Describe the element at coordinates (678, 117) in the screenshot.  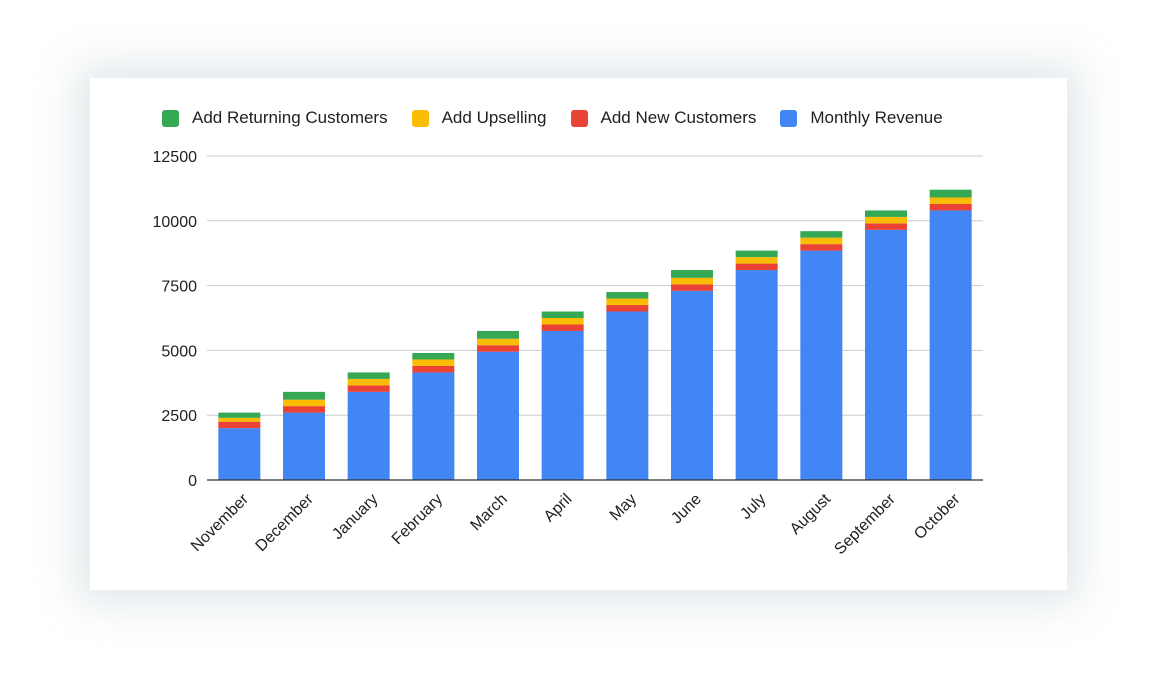
I see `legend-label: Add New Customers` at that location.